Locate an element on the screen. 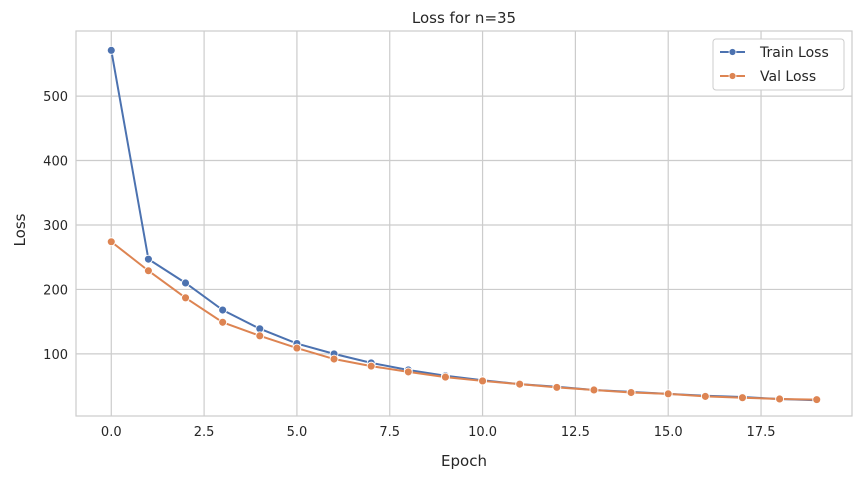  legend-box is located at coordinates (778, 64).